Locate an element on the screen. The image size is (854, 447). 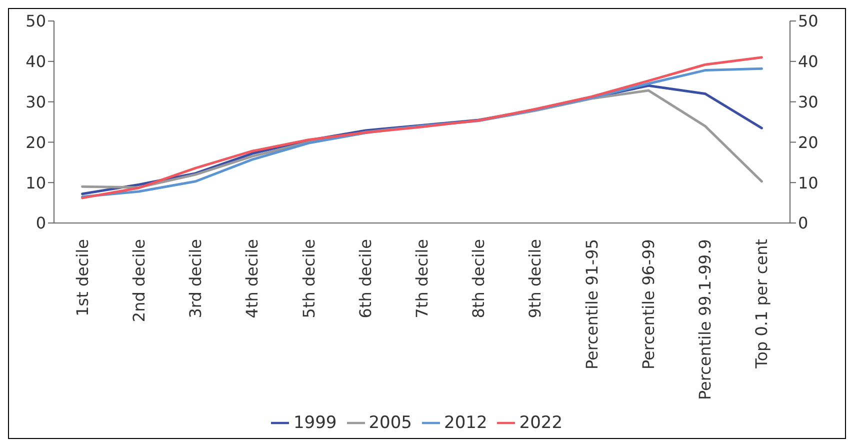
y2-tick-label: 10 is located at coordinates (808, 182).